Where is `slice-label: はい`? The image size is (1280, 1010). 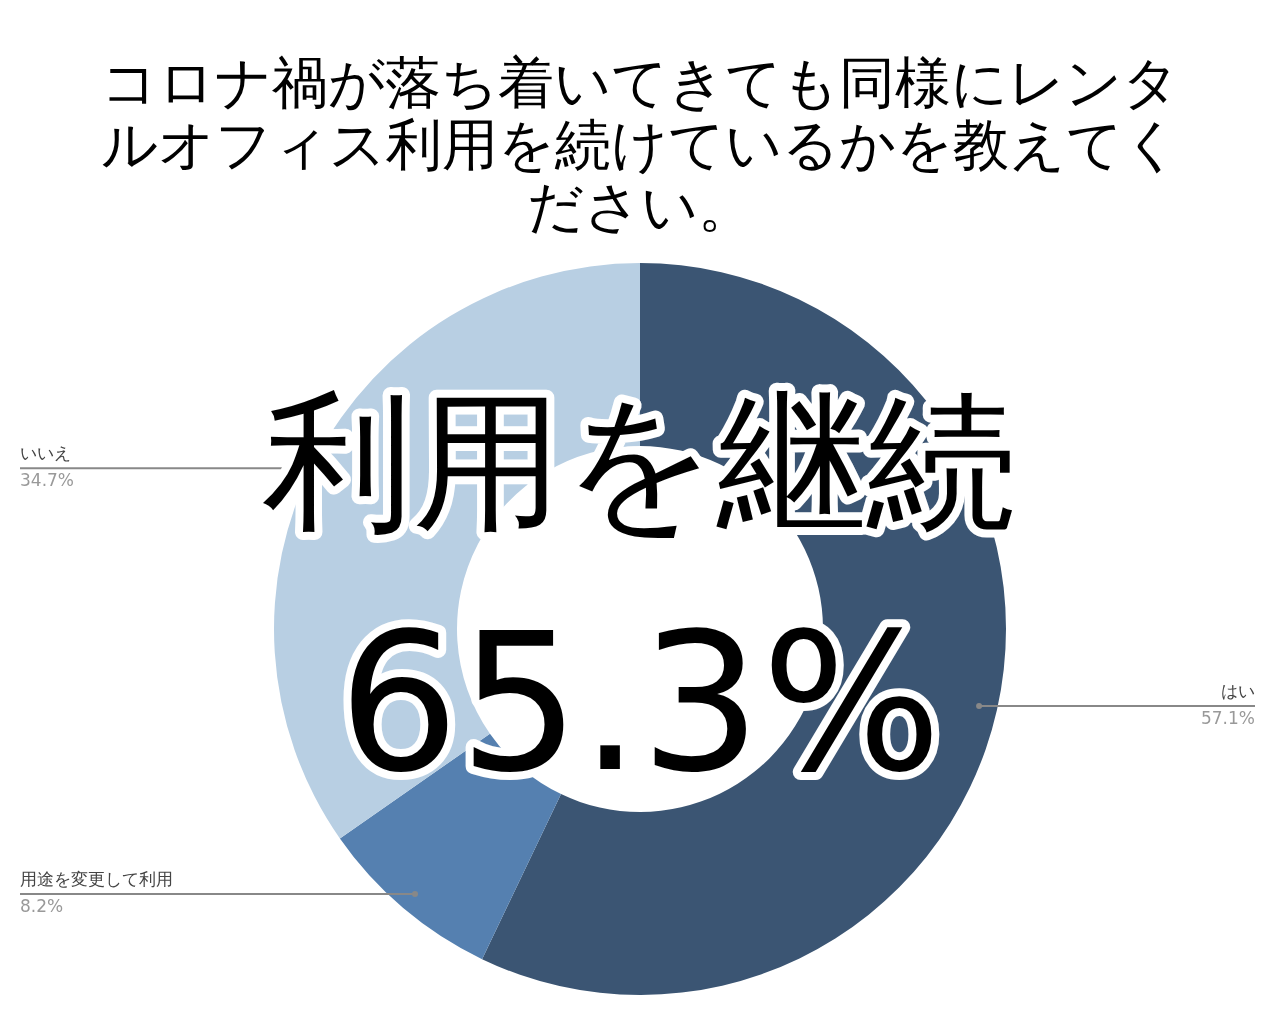
slice-label: はい is located at coordinates (1238, 690).